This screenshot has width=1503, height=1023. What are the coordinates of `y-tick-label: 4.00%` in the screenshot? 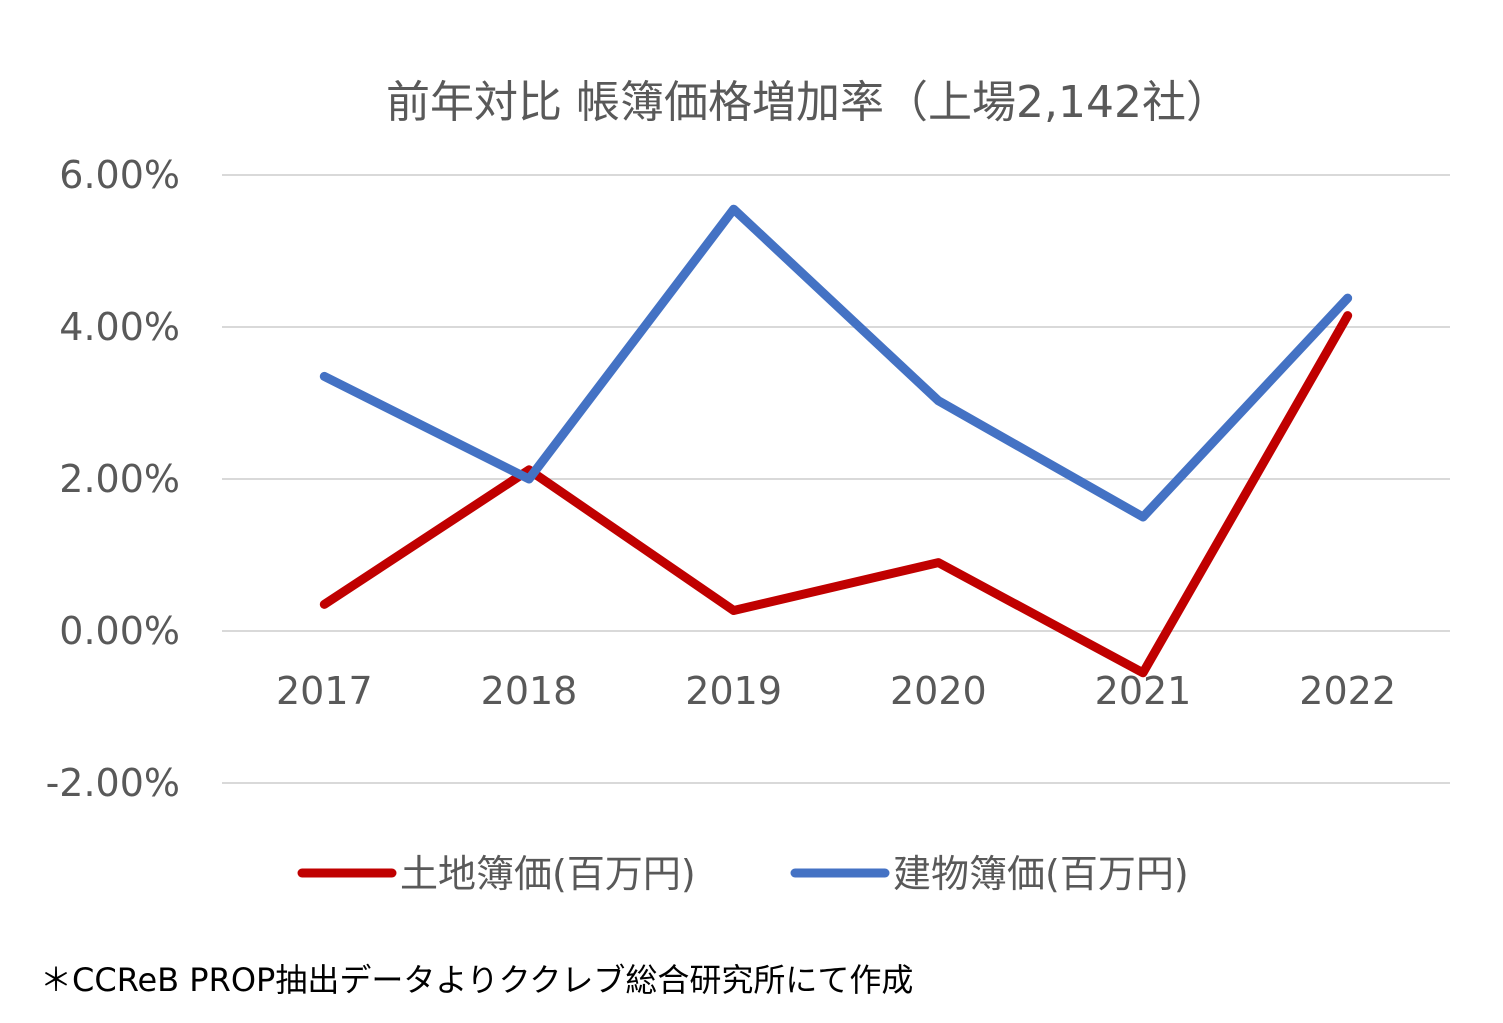 It's located at (119, 327).